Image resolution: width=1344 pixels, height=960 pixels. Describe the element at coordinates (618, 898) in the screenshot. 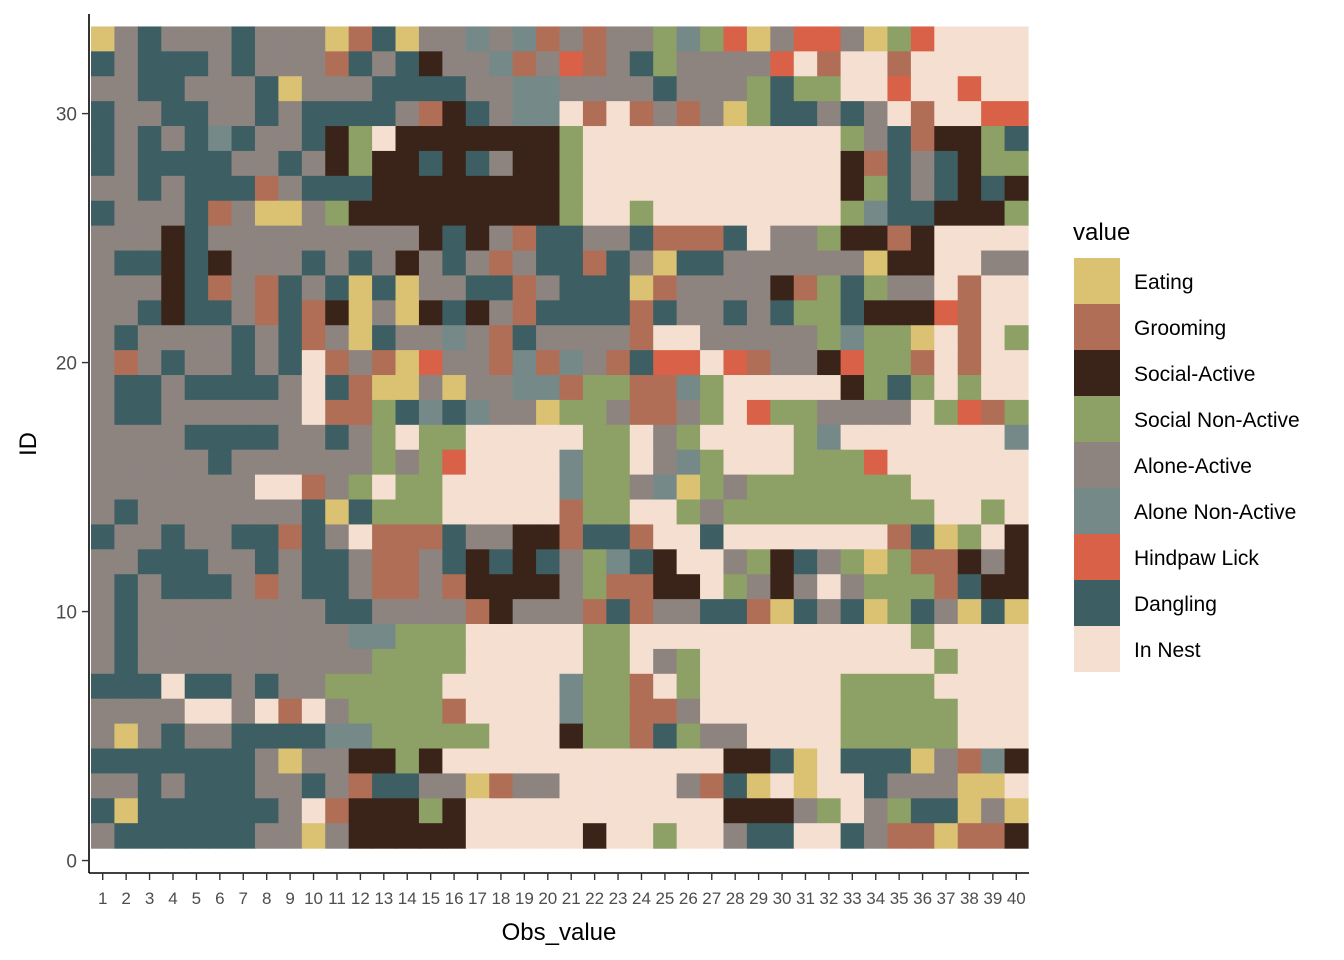

I see `x-tick-label: 23` at that location.